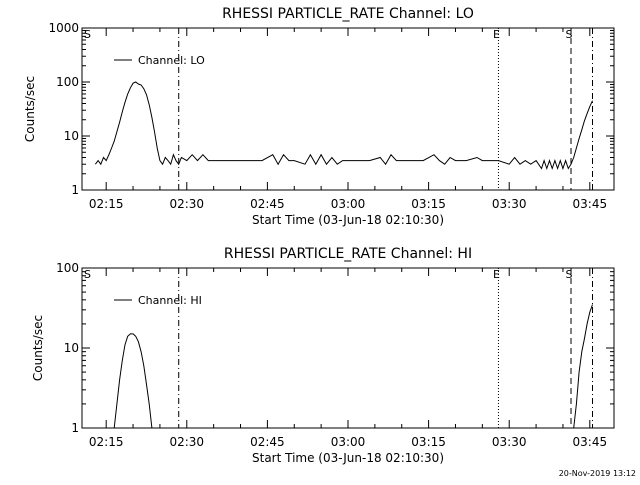 The image size is (640, 485). What do you see at coordinates (348, 14) in the screenshot?
I see `chart-title: RHESSI PARTICLE_RATE Channel: LO` at bounding box center [348, 14].